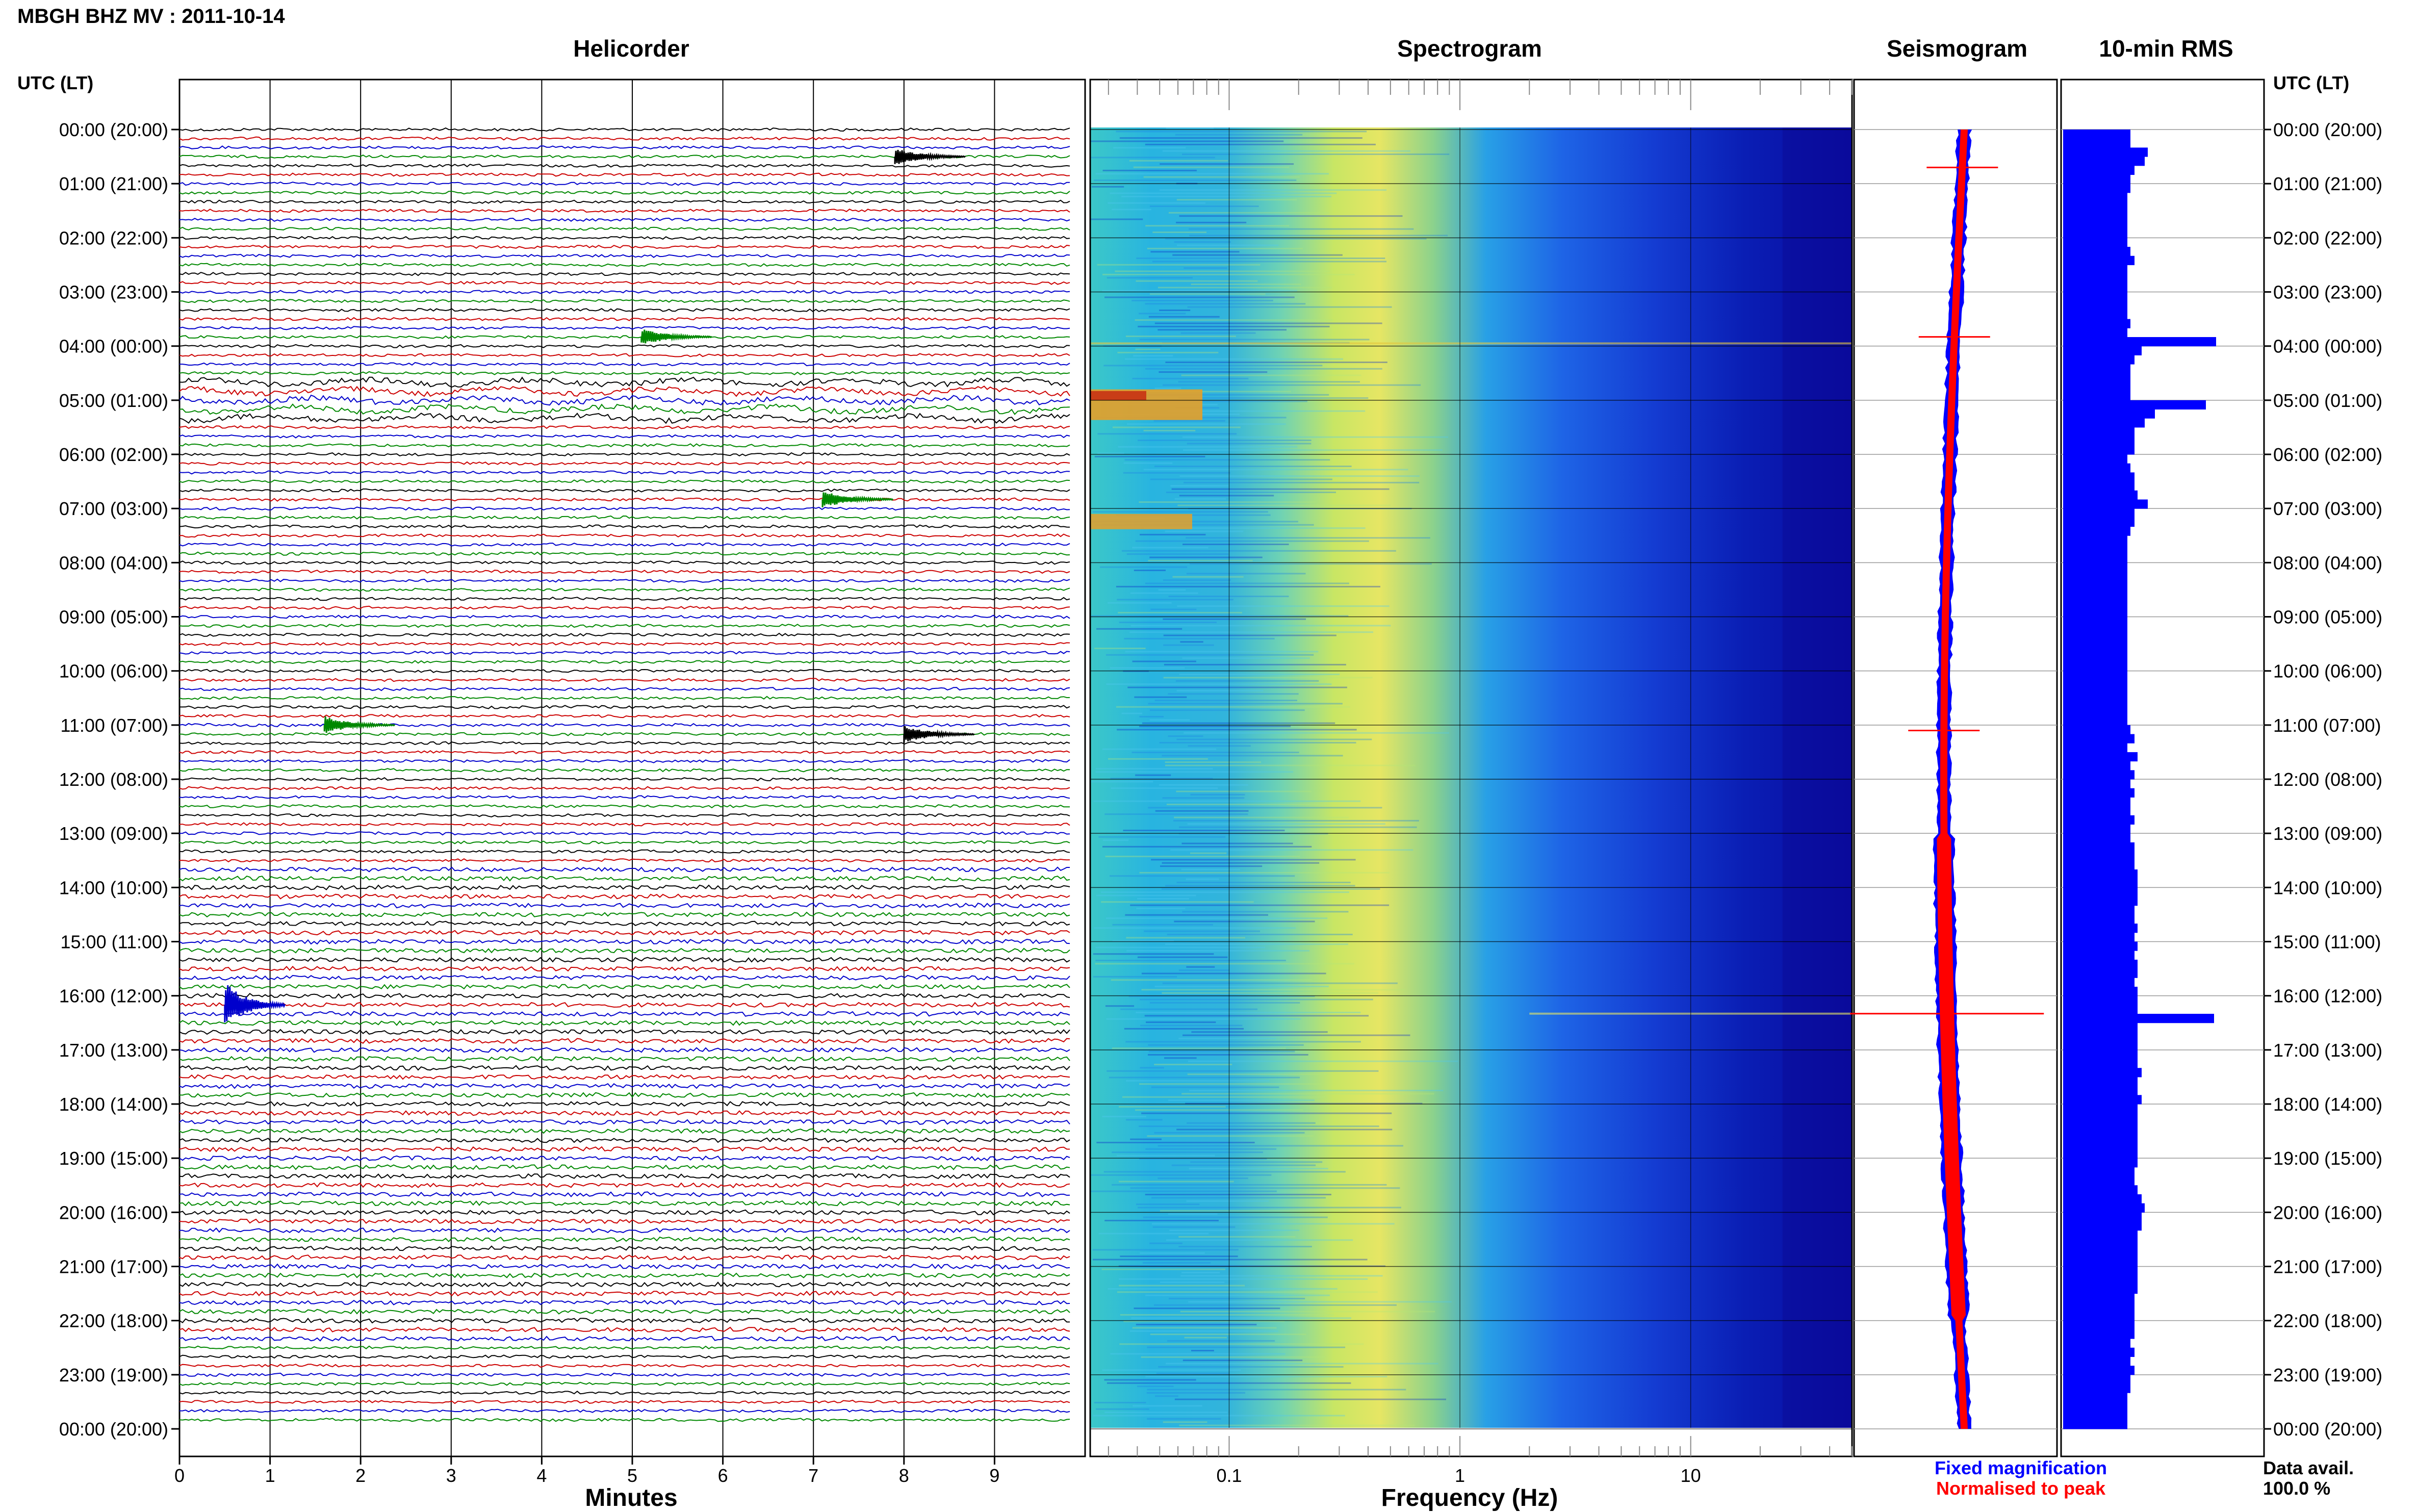 The width and height of the screenshot is (2417, 1512). Describe the element at coordinates (114, 725) in the screenshot. I see `time-label-left: 11:00 (07:00)` at that location.